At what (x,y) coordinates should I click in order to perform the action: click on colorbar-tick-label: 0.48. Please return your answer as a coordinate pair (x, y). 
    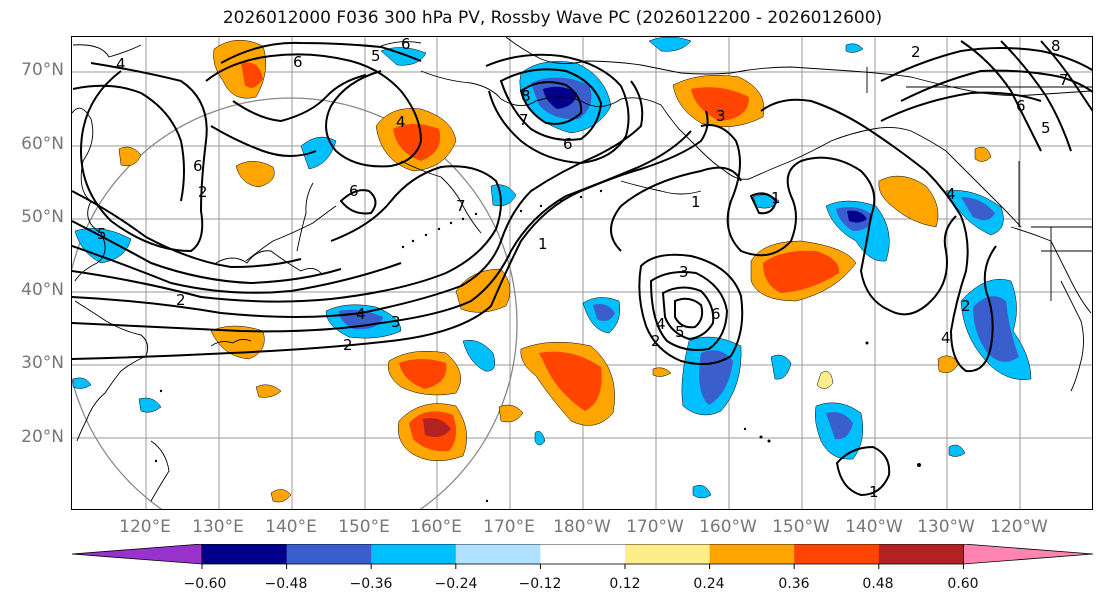
    Looking at the image, I should click on (878, 584).